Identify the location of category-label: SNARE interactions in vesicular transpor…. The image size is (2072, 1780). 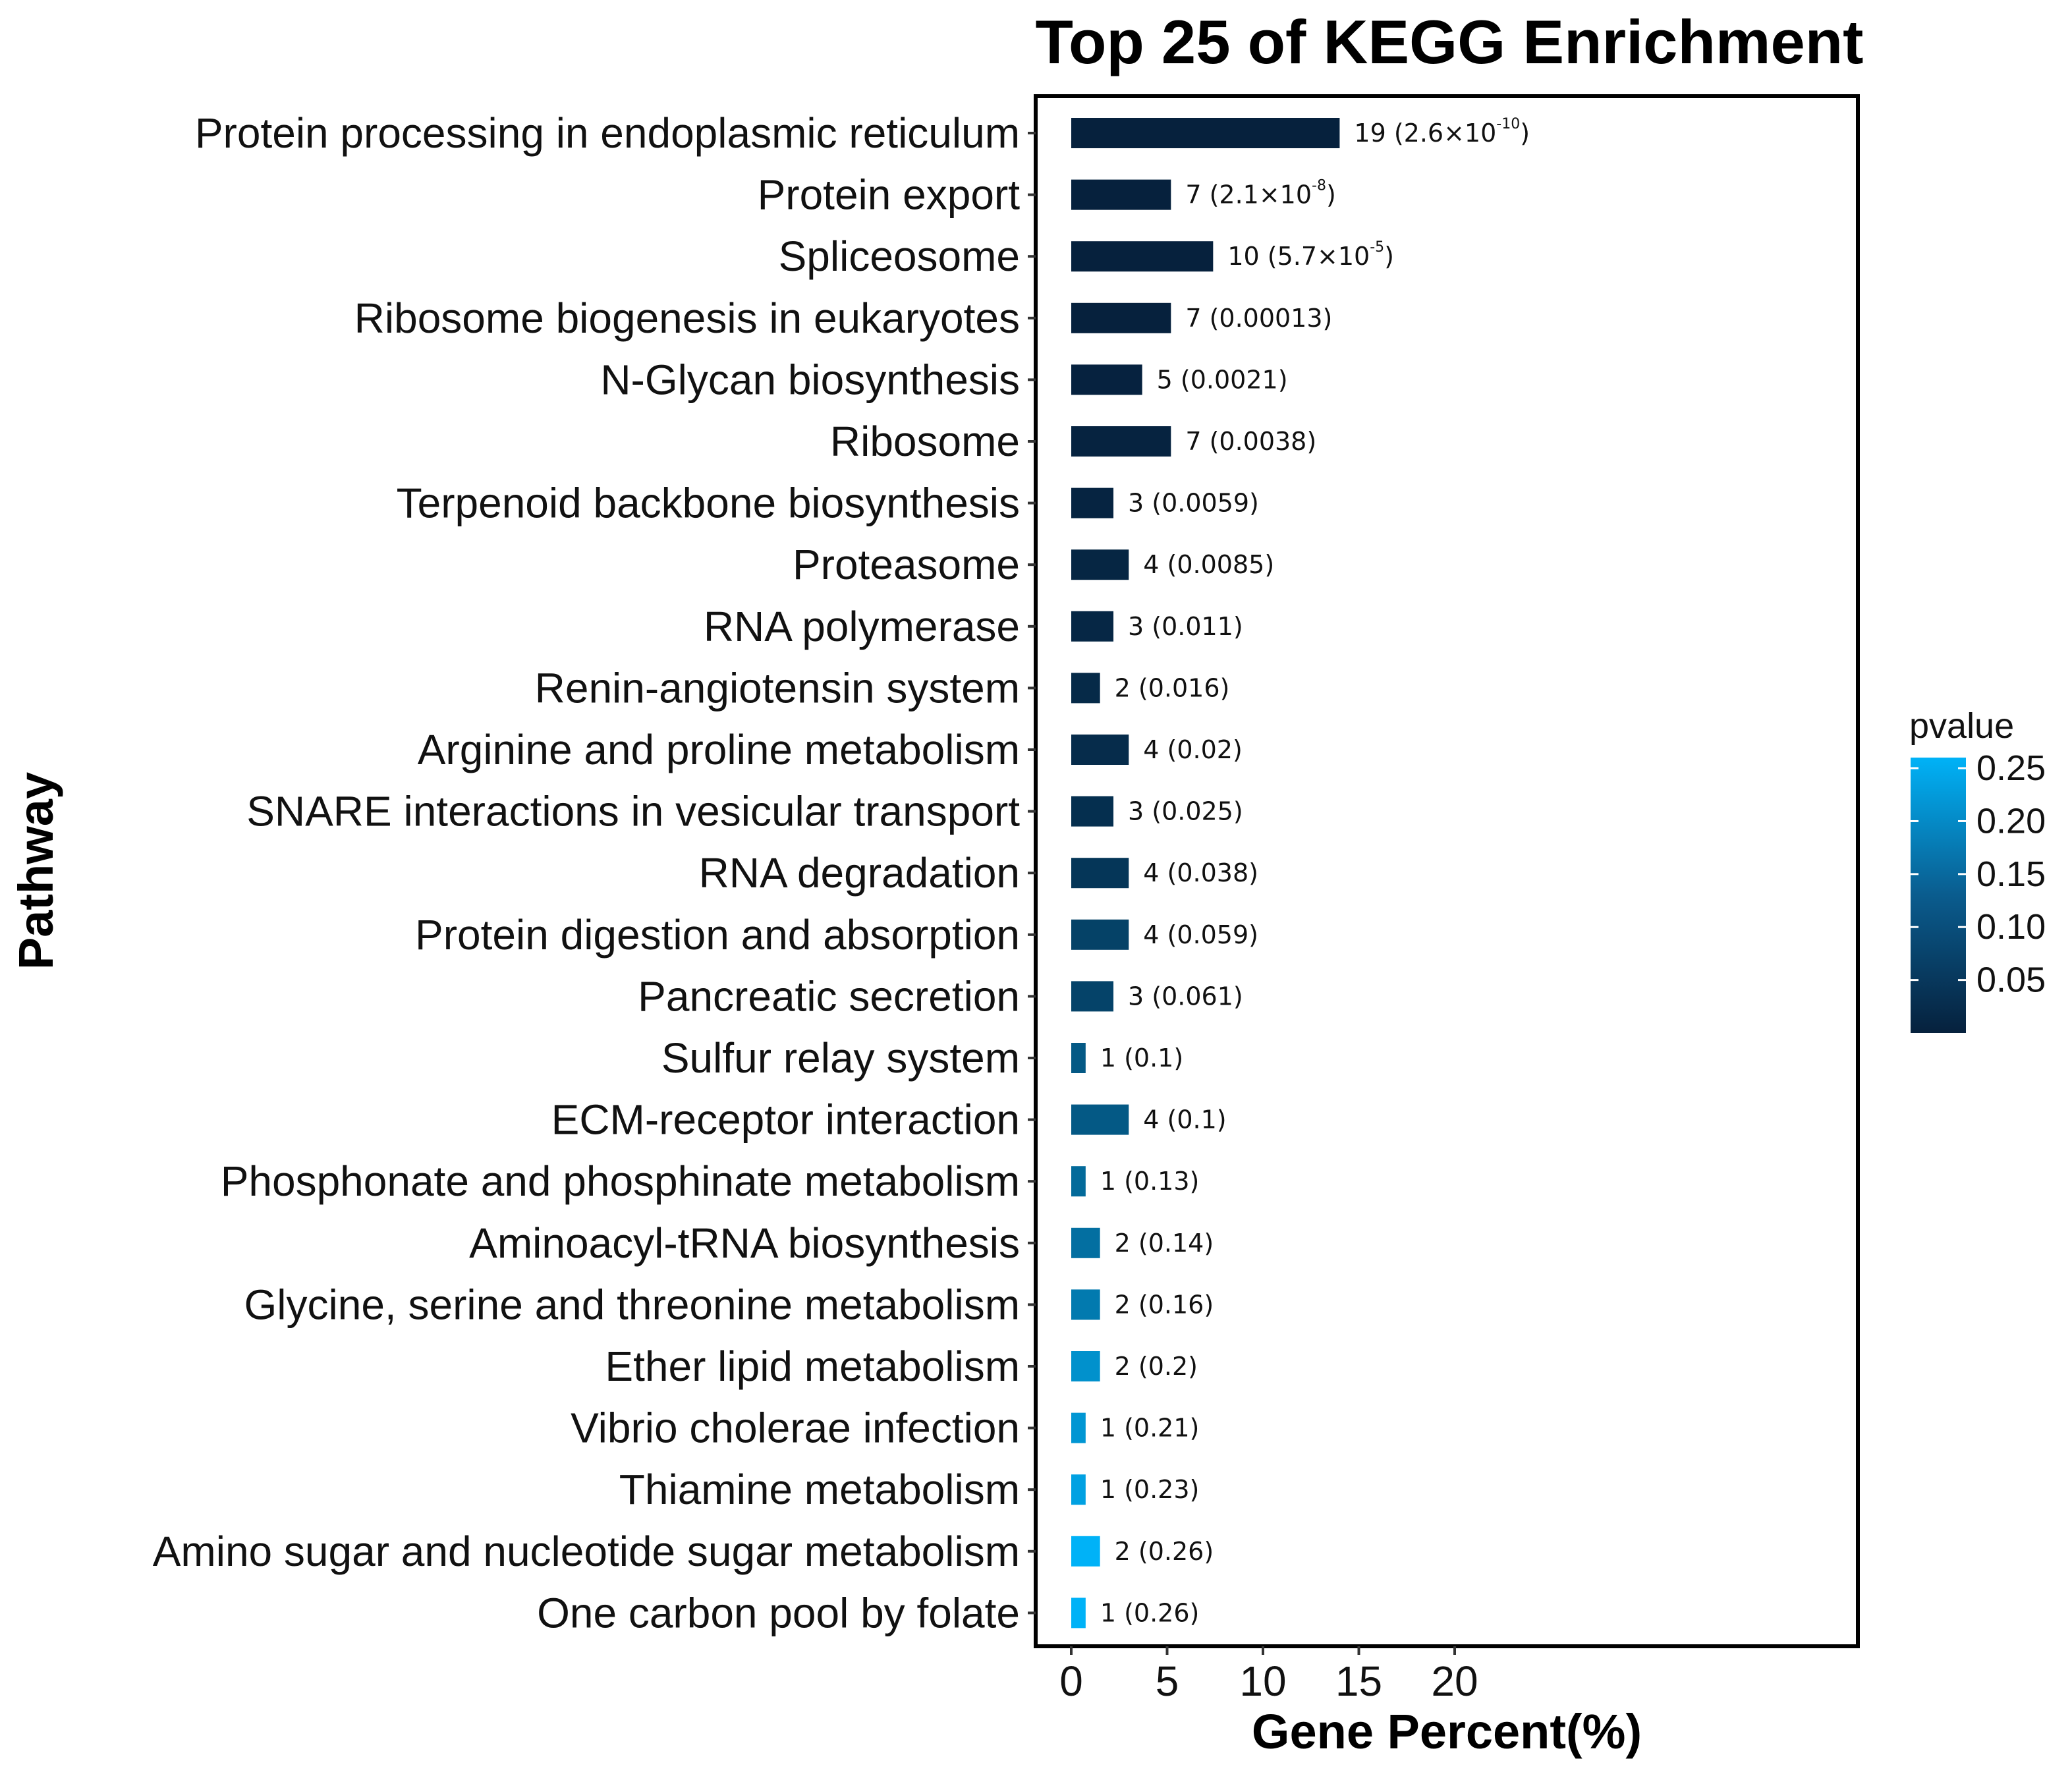
(633, 811).